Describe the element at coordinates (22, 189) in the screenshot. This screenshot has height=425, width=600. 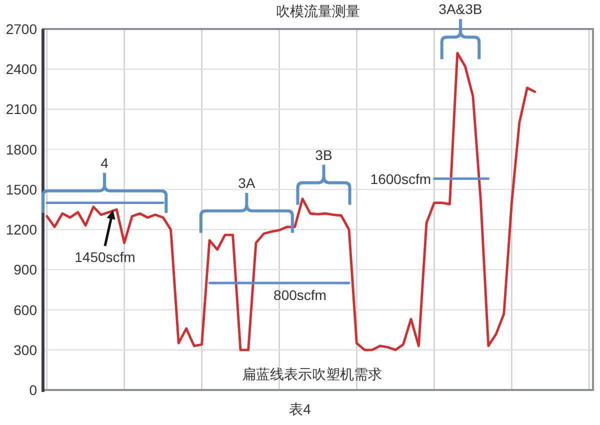
I see `y-tick-label: 1500` at that location.